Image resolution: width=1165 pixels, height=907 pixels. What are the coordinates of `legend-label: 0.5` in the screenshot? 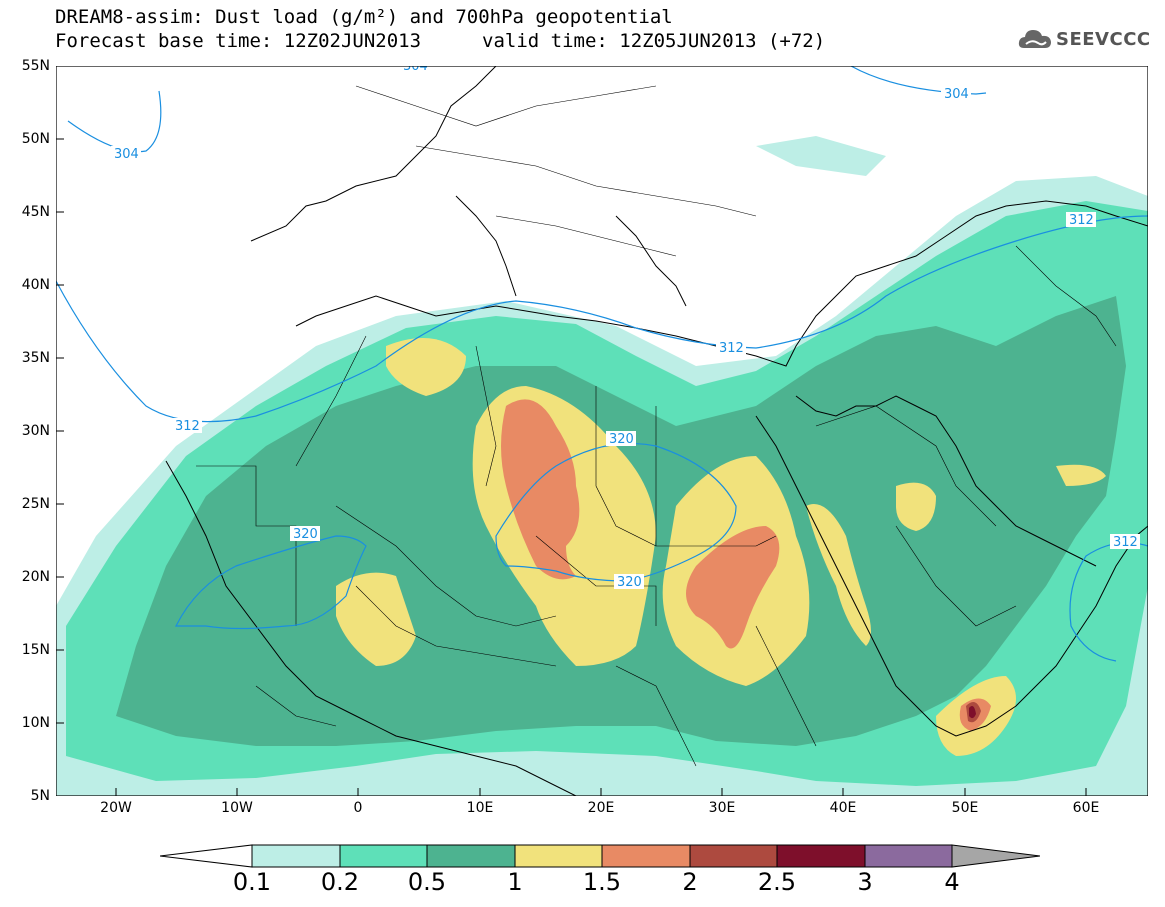 It's located at (427, 882).